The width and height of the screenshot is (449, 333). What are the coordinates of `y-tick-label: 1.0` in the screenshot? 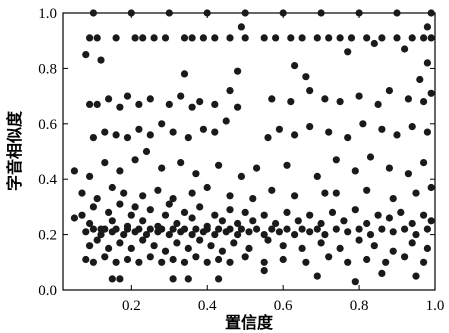 It's located at (47, 14).